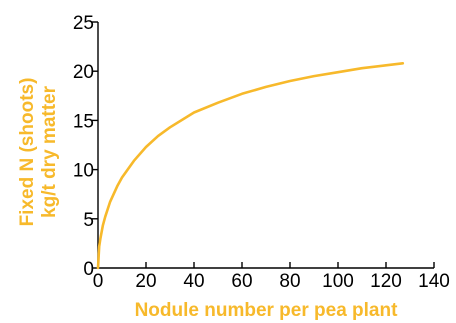 Image resolution: width=456 pixels, height=323 pixels. I want to click on y-ticks: 0 5 10 15 20 25, so click(85, 146).